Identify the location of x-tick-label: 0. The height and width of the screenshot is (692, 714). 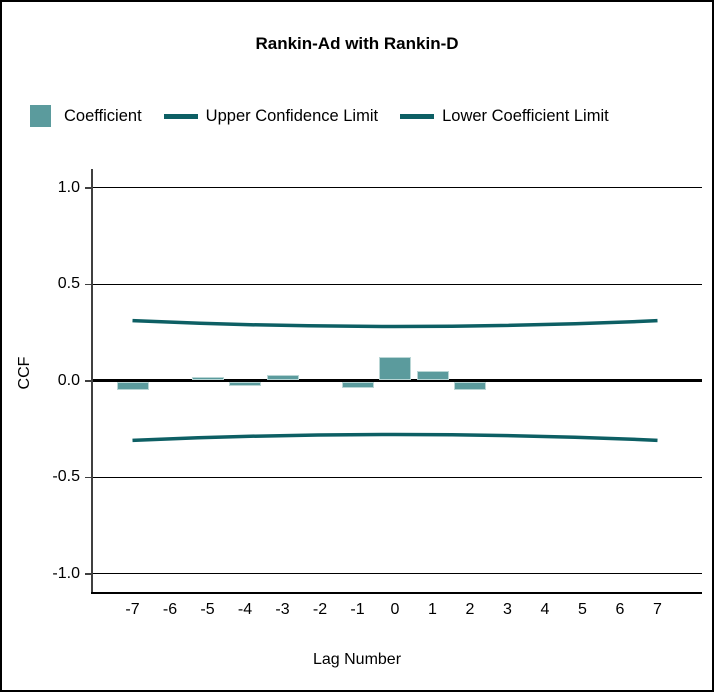
(395, 609).